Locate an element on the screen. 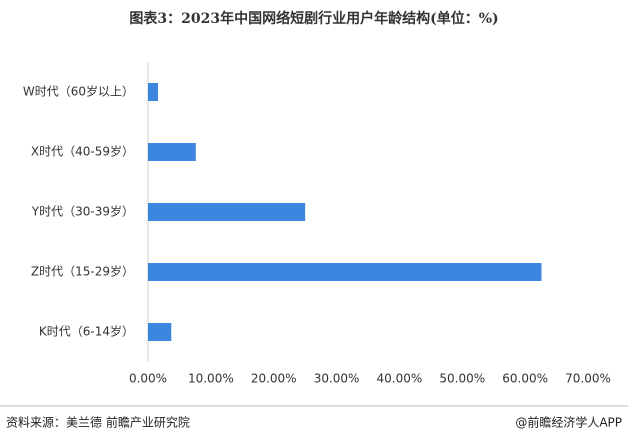  y-tick-label: Y时代（30-39岁） is located at coordinates (82, 211).